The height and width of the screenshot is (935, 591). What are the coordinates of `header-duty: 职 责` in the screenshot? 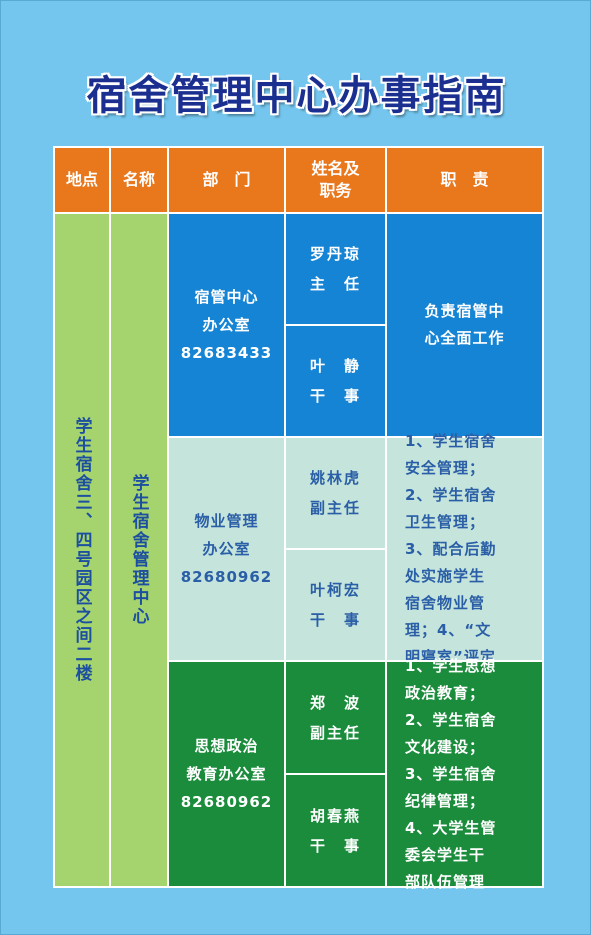 It's located at (464, 180).